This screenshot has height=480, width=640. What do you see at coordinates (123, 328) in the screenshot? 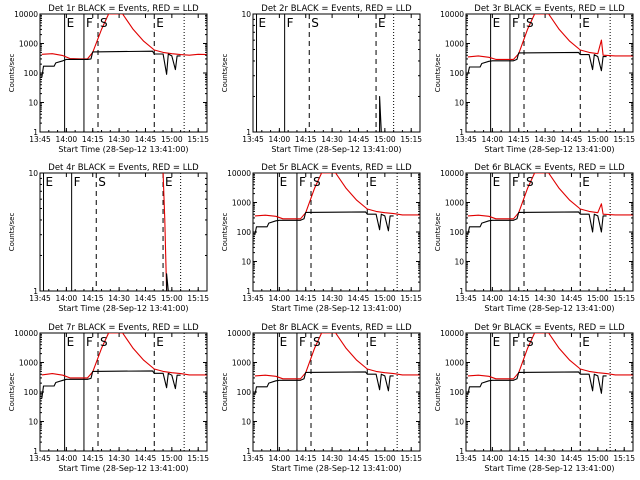
I see `chart-title: Det 7r BLACK = Events, RED = LLD` at bounding box center [123, 328].